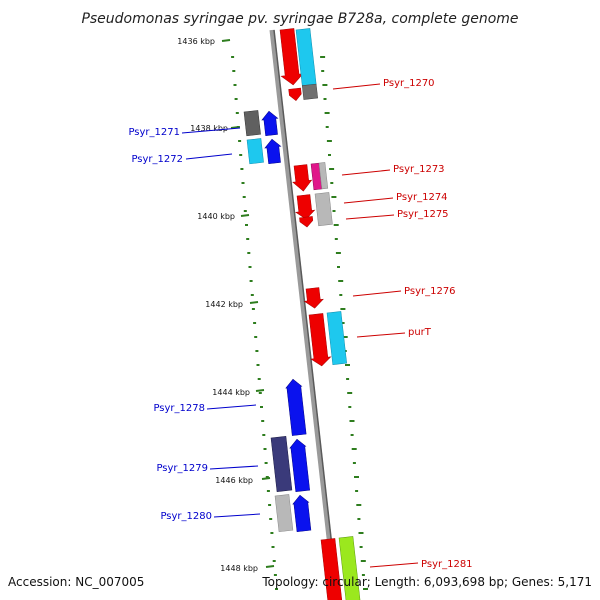  Describe the element at coordinates (196, 41) in the screenshot. I see `tick-label: 1436 kbp` at that location.